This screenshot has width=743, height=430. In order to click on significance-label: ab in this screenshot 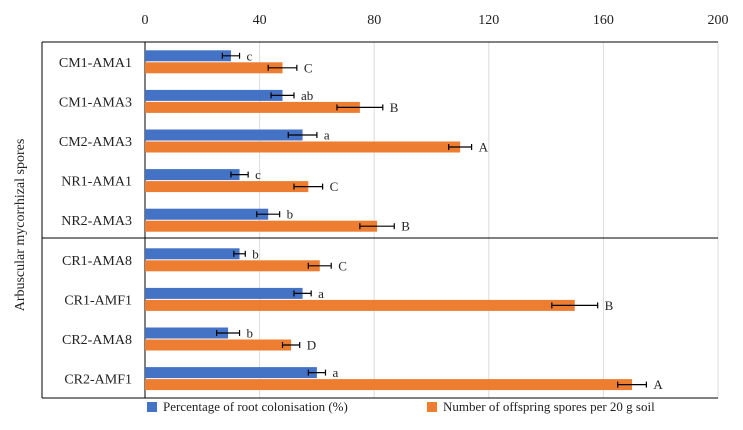, I will do `click(307, 95)`.